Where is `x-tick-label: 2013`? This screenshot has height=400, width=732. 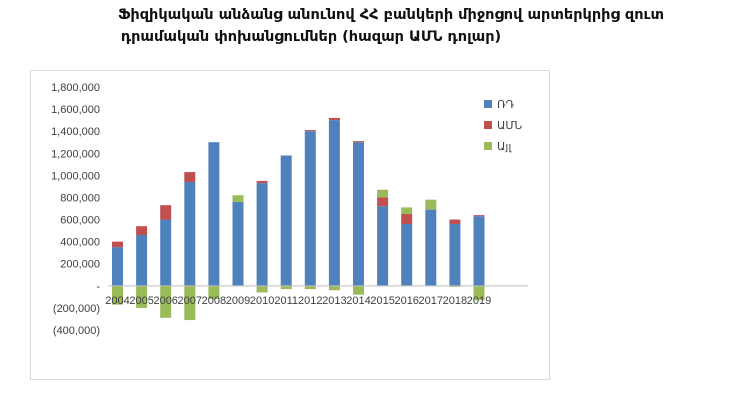 x-tick-label: 2013 is located at coordinates (334, 301).